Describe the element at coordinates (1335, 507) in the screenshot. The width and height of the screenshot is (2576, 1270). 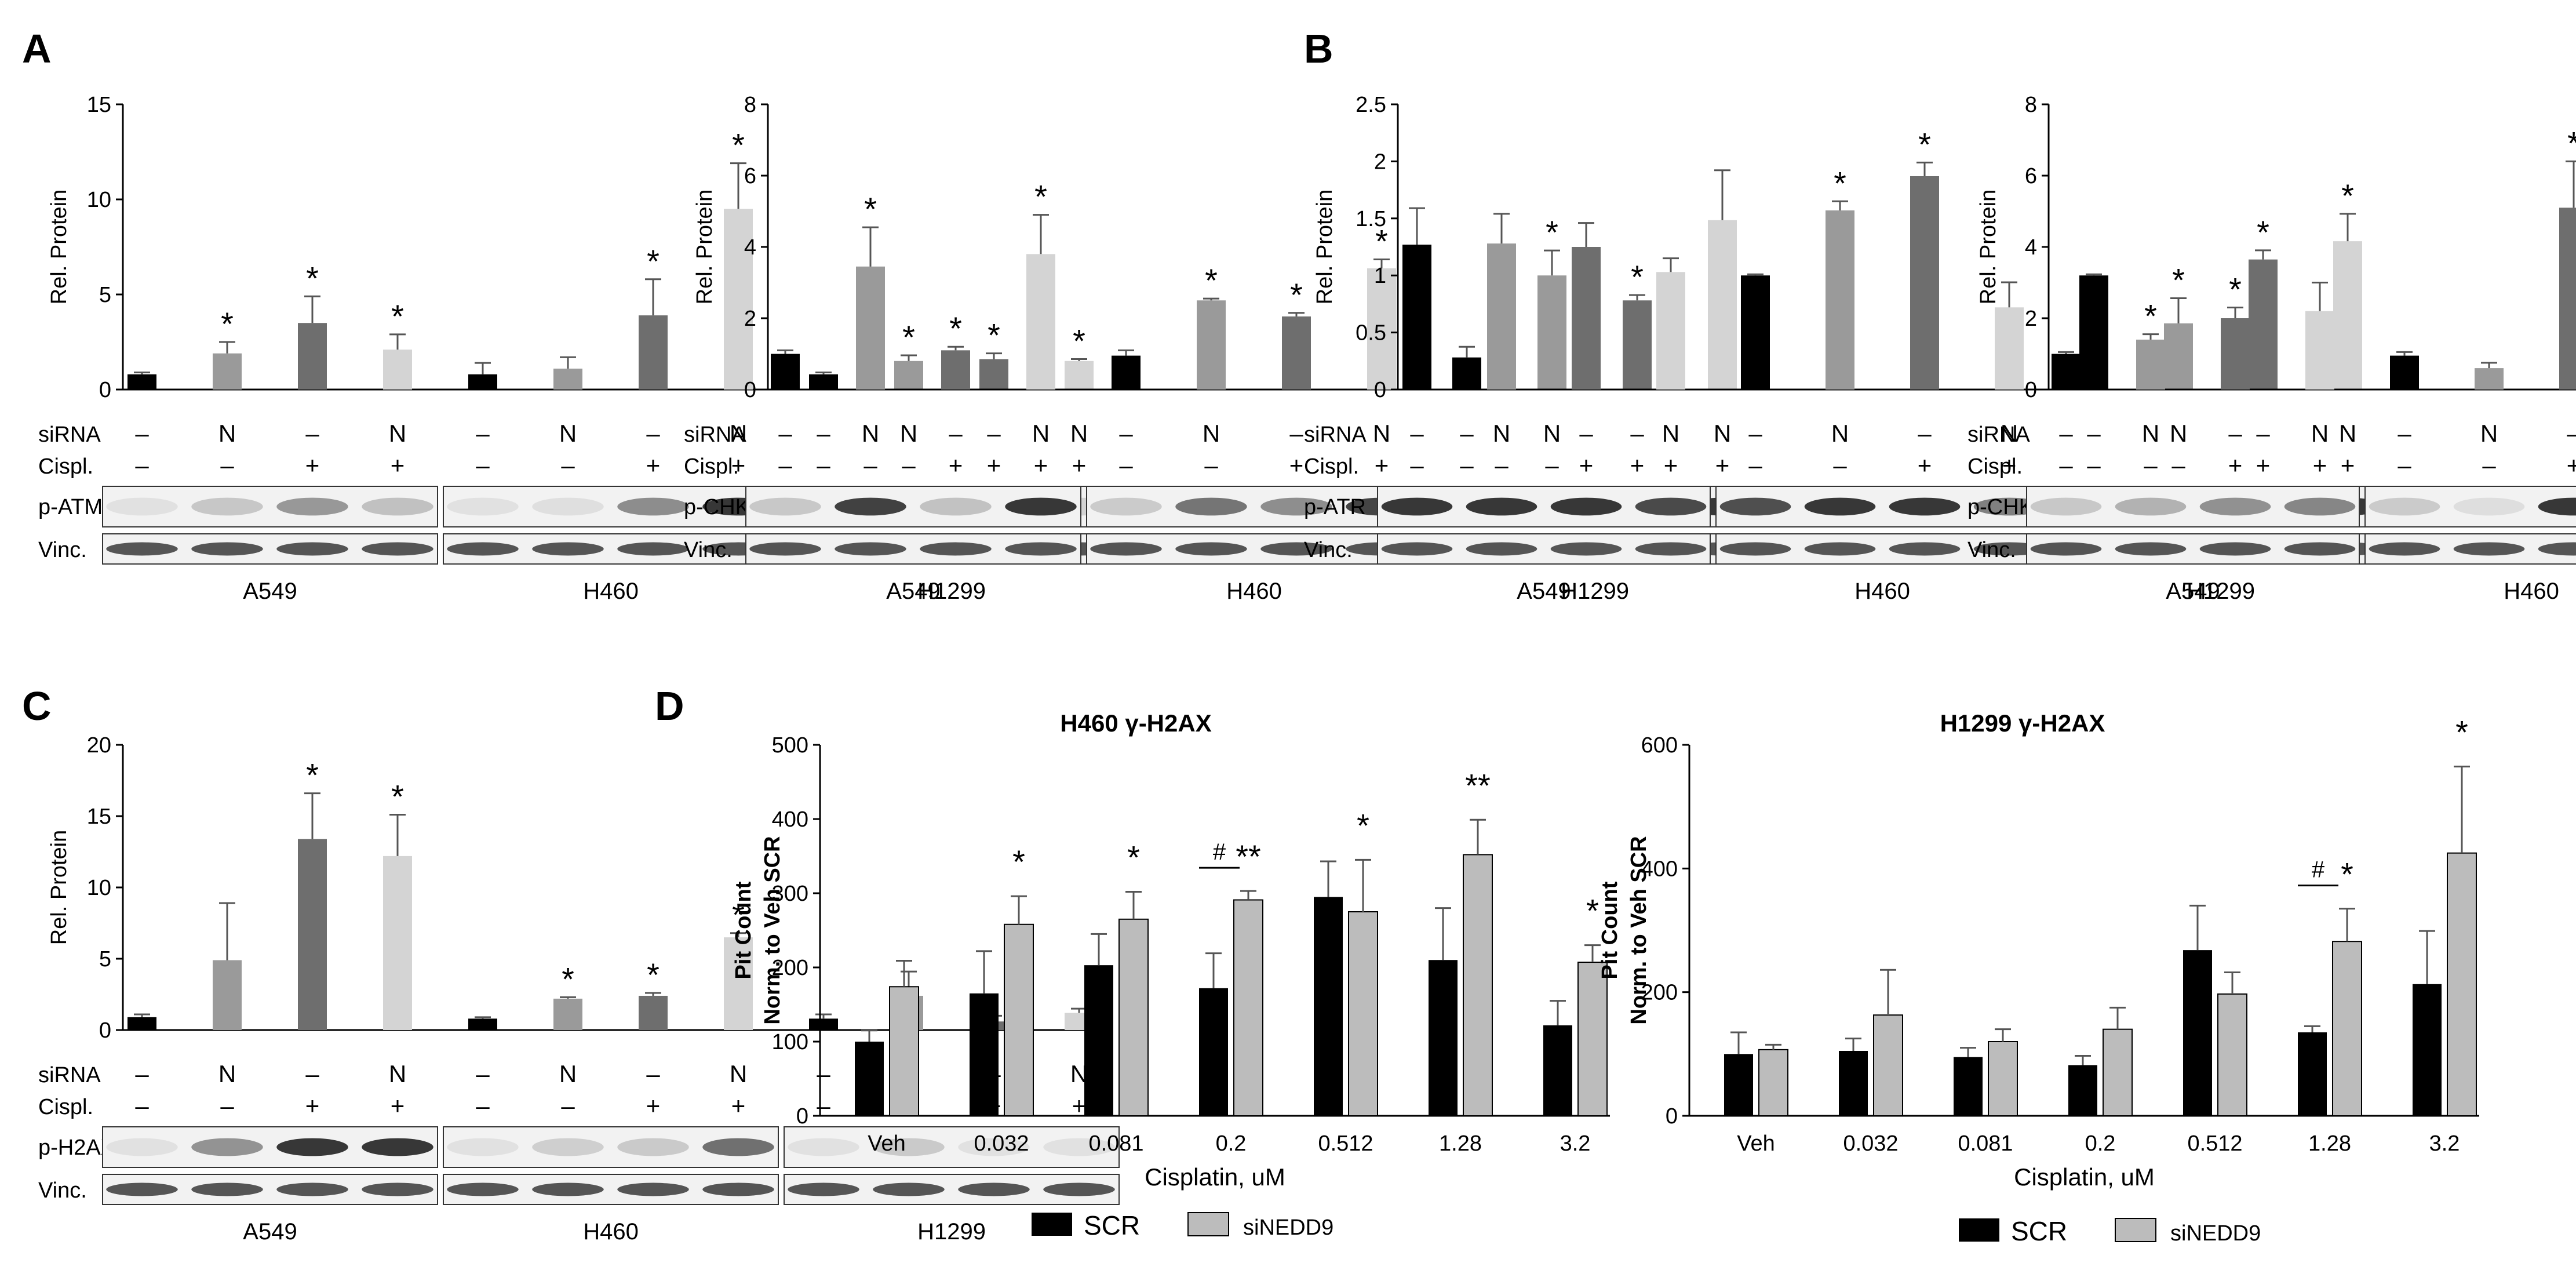
I see `blot-target-label: p-ATR` at that location.